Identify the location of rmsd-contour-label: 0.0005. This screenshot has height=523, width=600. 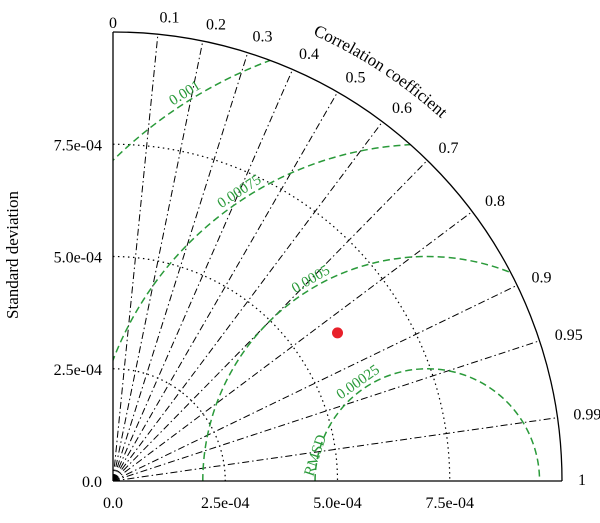
(311, 279).